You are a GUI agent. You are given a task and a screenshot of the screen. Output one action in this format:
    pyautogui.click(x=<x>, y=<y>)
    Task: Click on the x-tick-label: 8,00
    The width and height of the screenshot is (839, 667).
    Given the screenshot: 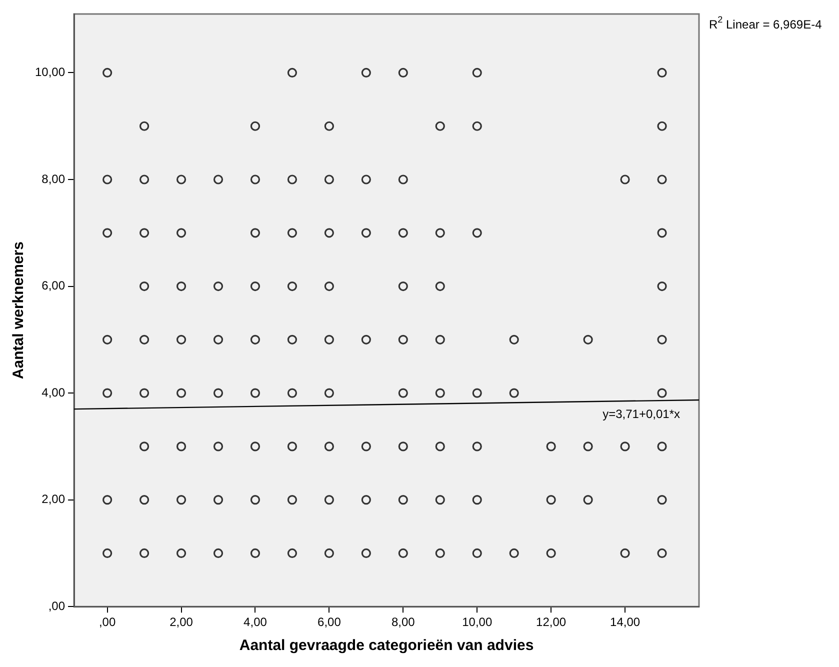 What is the action you would take?
    pyautogui.click(x=403, y=622)
    